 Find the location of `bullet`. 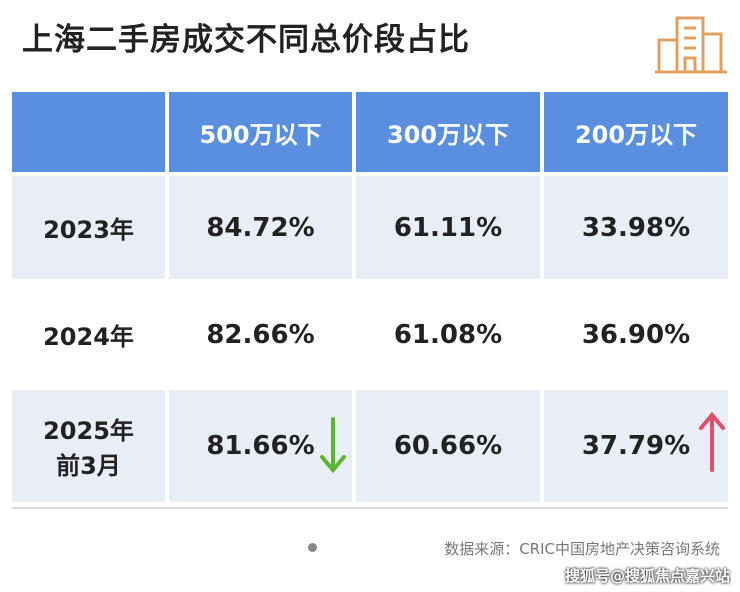

bullet is located at coordinates (312, 547).